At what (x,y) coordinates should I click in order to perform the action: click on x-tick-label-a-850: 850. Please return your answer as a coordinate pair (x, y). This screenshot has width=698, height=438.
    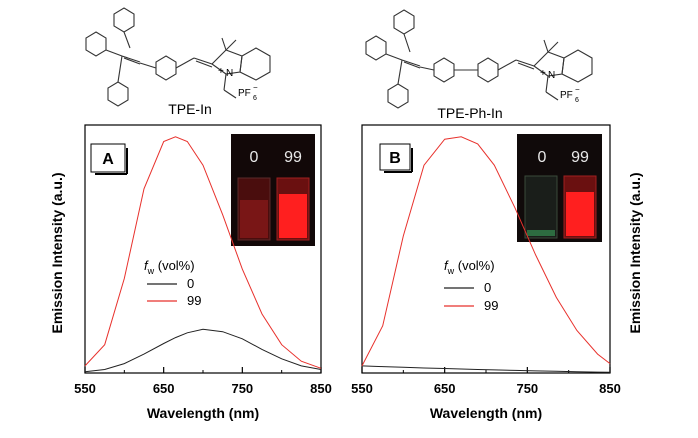
    Looking at the image, I should click on (321, 388).